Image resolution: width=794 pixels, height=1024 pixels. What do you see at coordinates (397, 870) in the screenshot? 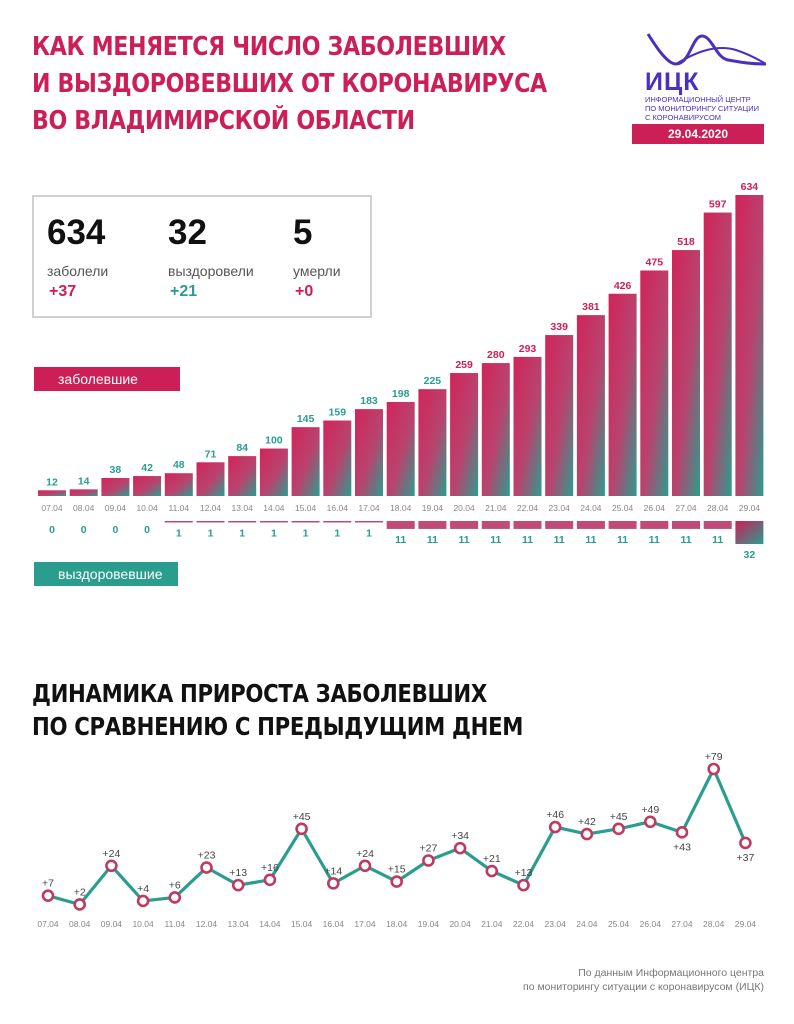
I see `growth-point-label: +15` at bounding box center [397, 870].